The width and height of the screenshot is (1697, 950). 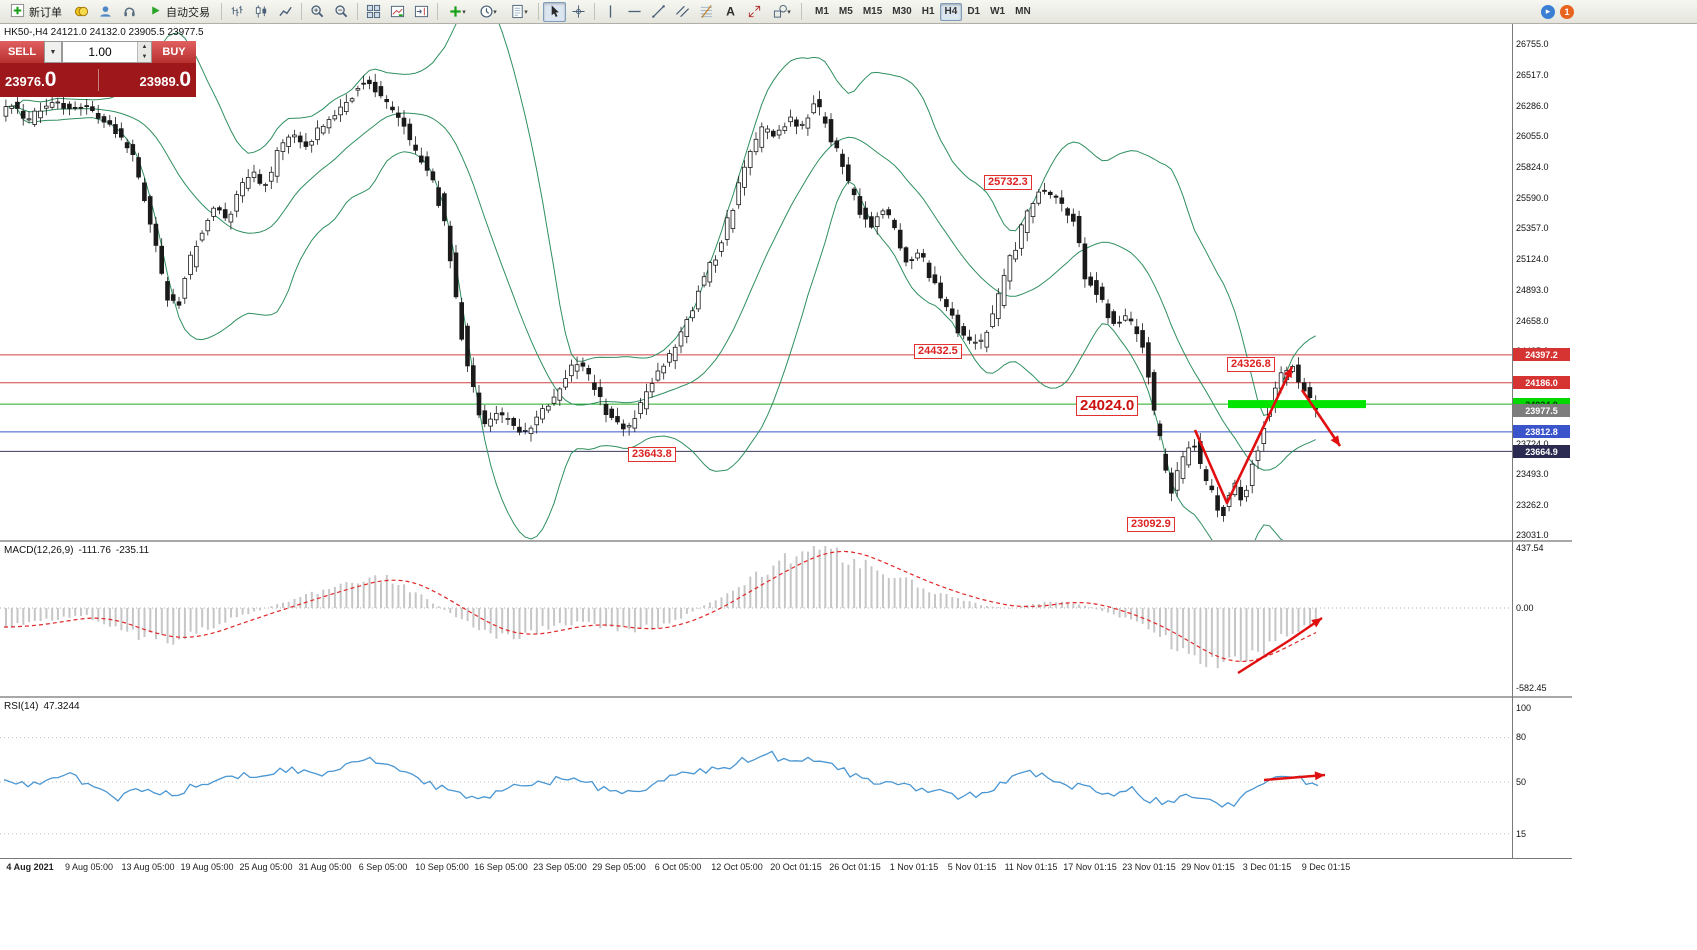 What do you see at coordinates (951, 11) in the screenshot?
I see `timeframe-button-h4: H4` at bounding box center [951, 11].